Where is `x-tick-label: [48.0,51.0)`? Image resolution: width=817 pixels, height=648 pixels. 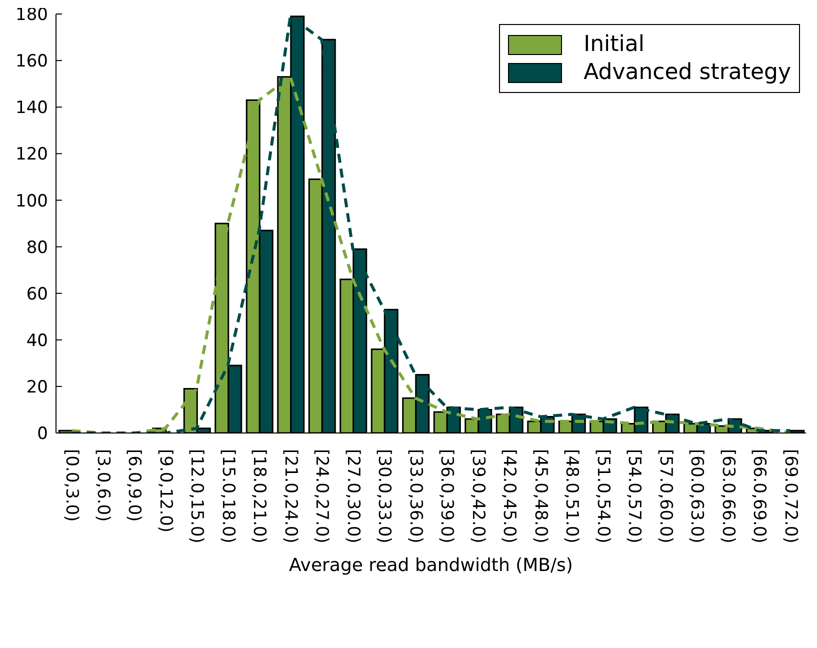 x-tick-label: [48.0,51.0) is located at coordinates (572, 496).